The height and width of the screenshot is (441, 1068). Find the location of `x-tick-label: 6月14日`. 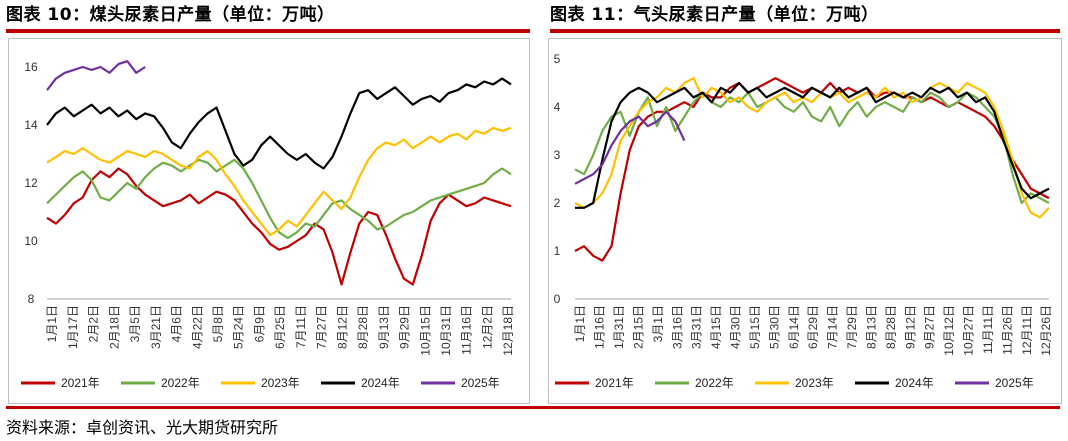

x-tick-label: 6月14日 is located at coordinates (794, 327).